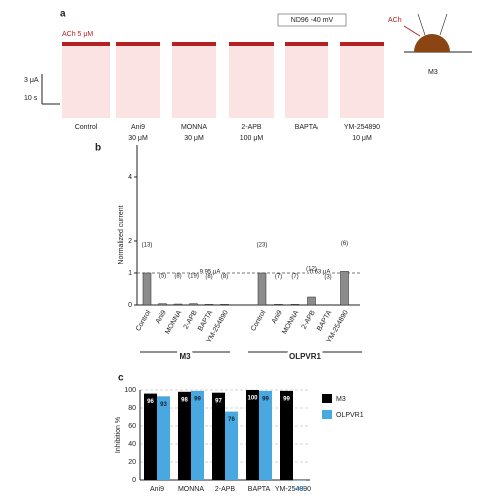  What do you see at coordinates (362, 127) in the screenshot?
I see `condition-label: YM-254890` at bounding box center [362, 127].